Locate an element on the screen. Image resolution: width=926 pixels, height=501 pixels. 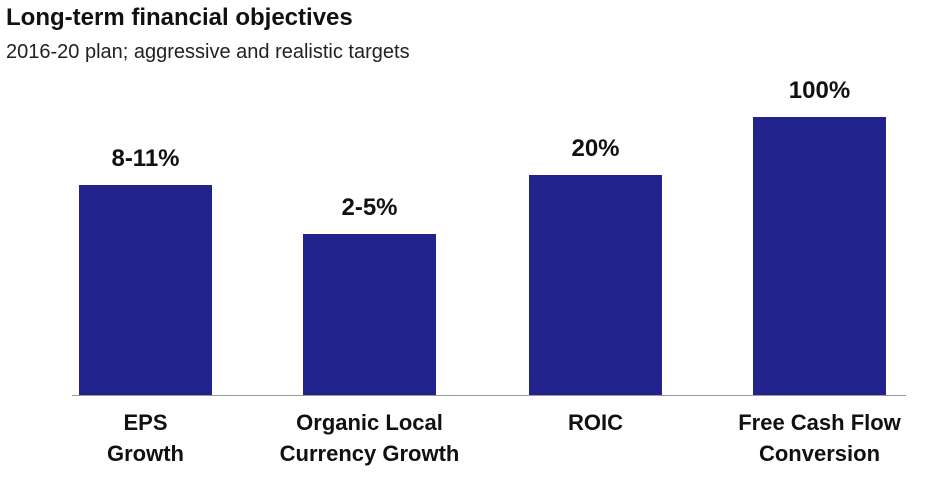
x-tick-label: EPS Growth is located at coordinates (145, 438).